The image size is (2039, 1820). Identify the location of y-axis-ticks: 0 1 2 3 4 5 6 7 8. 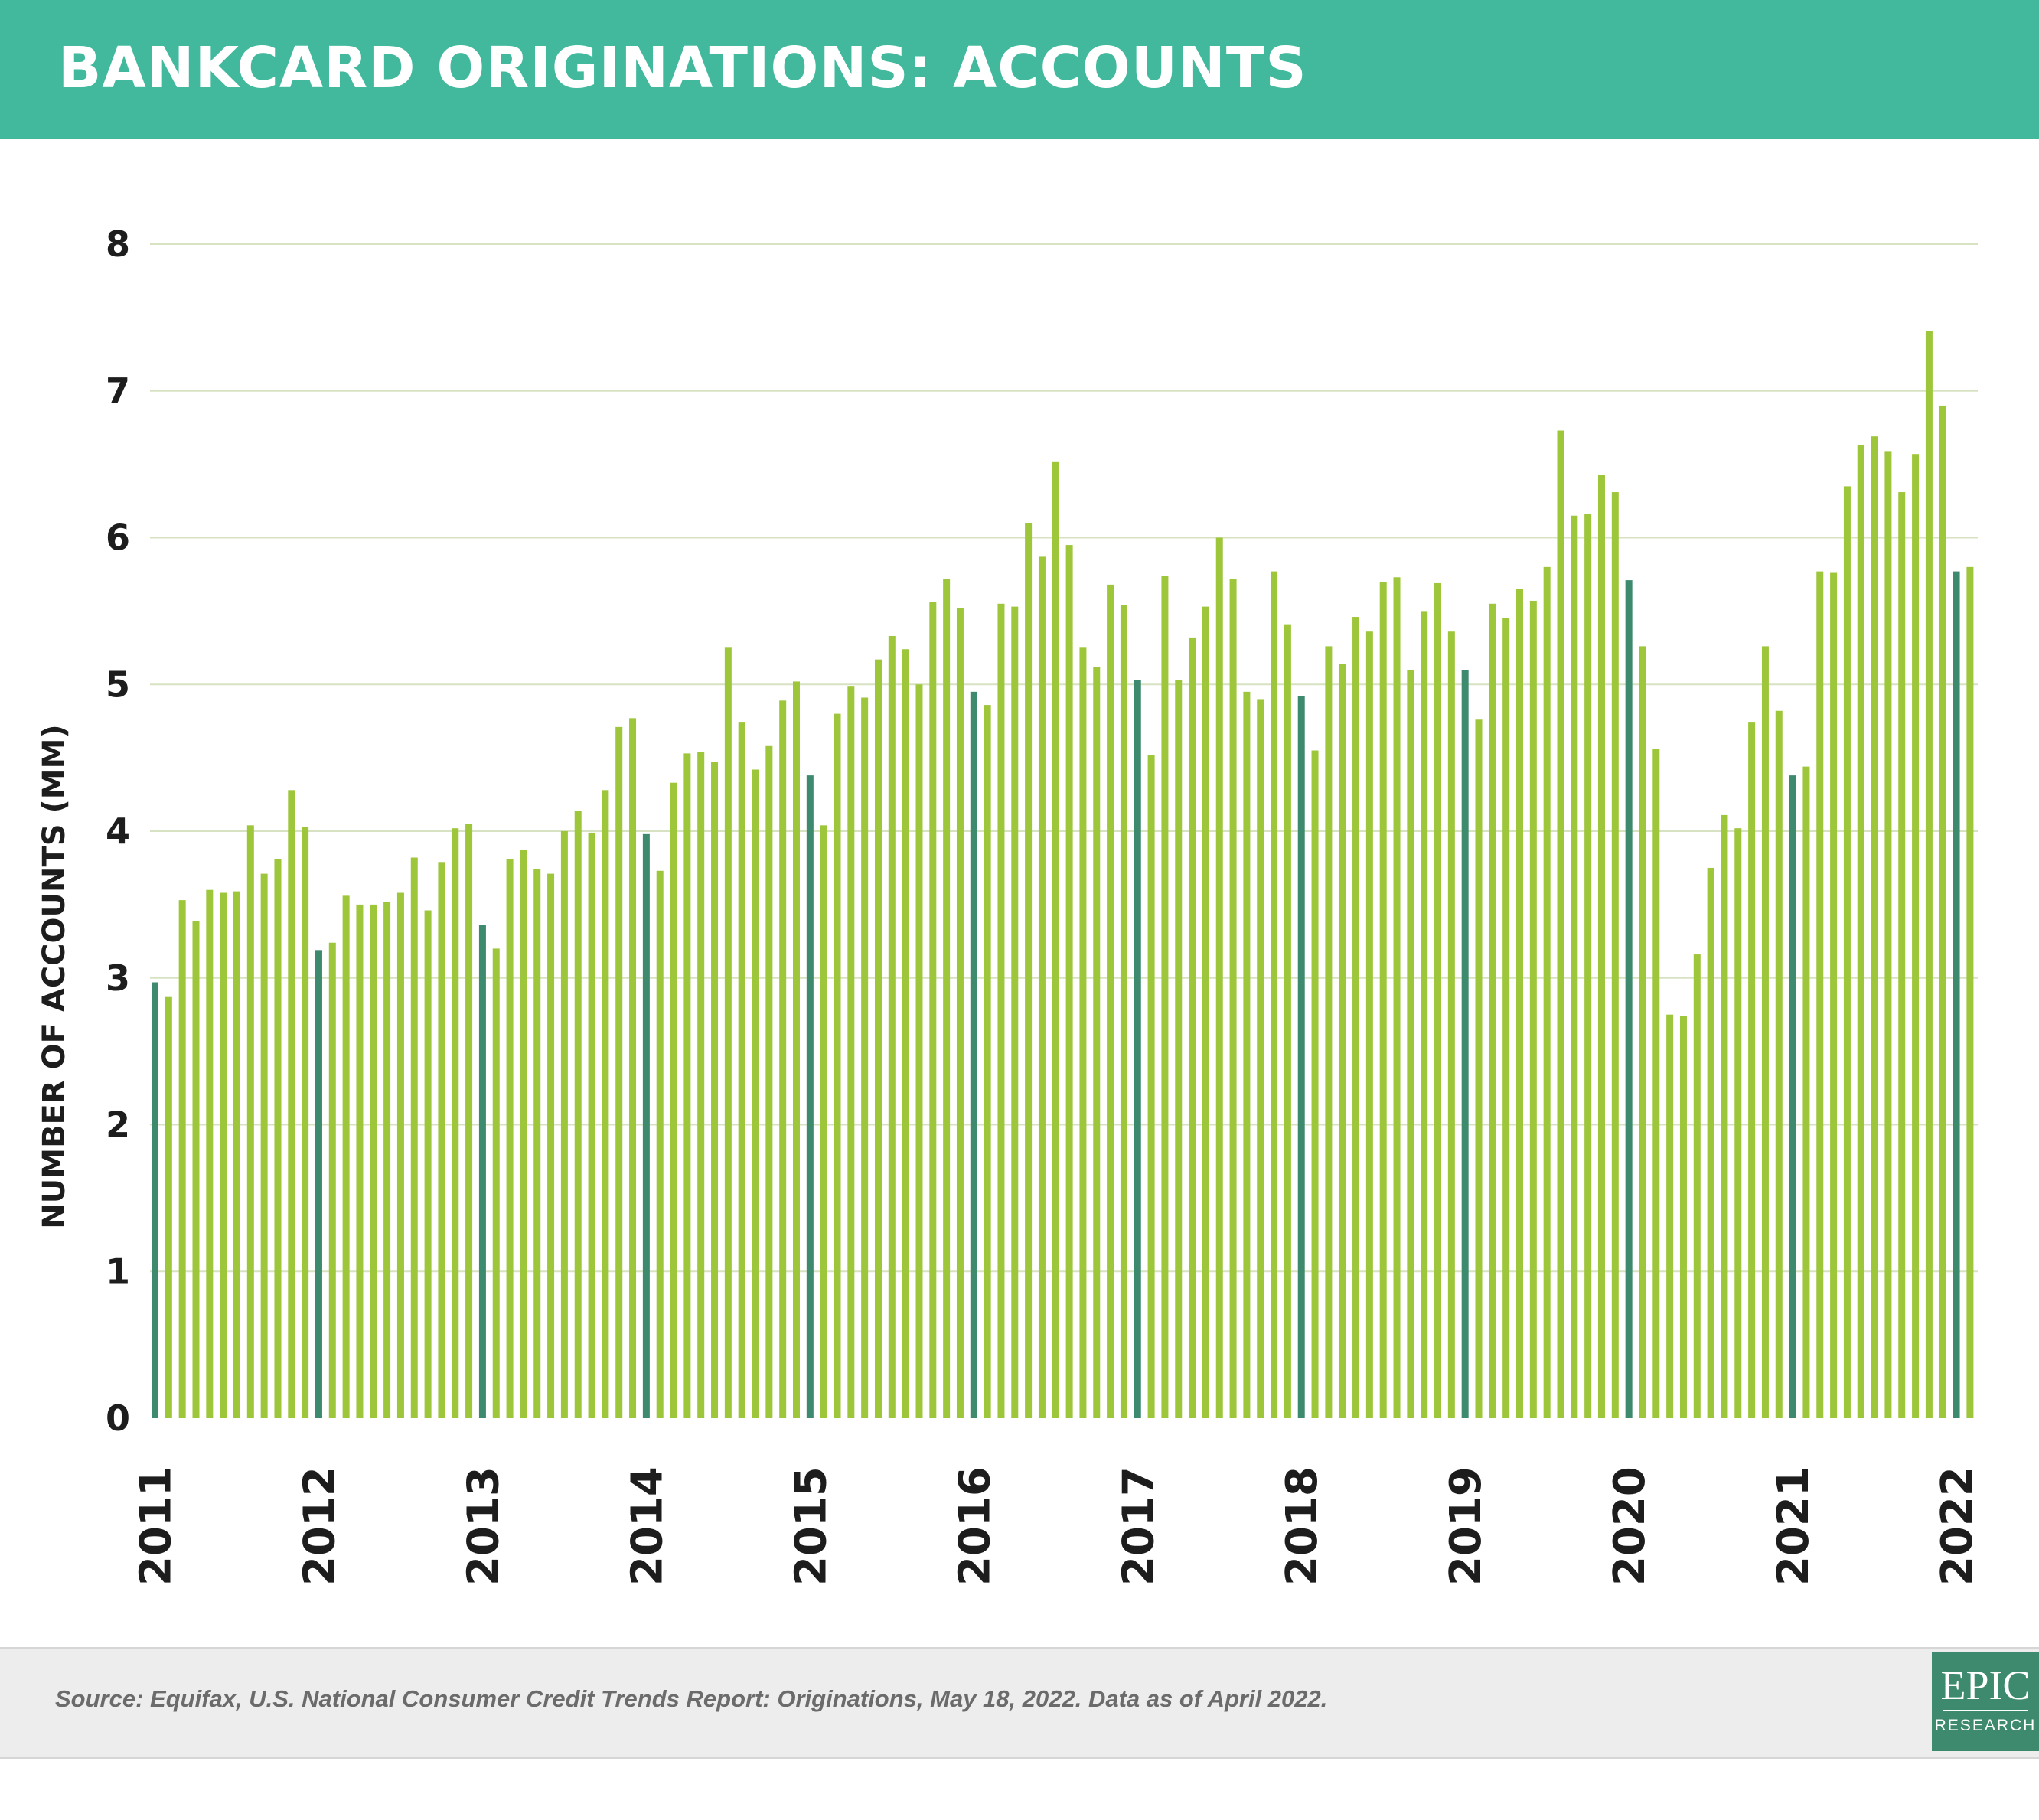
(118, 831).